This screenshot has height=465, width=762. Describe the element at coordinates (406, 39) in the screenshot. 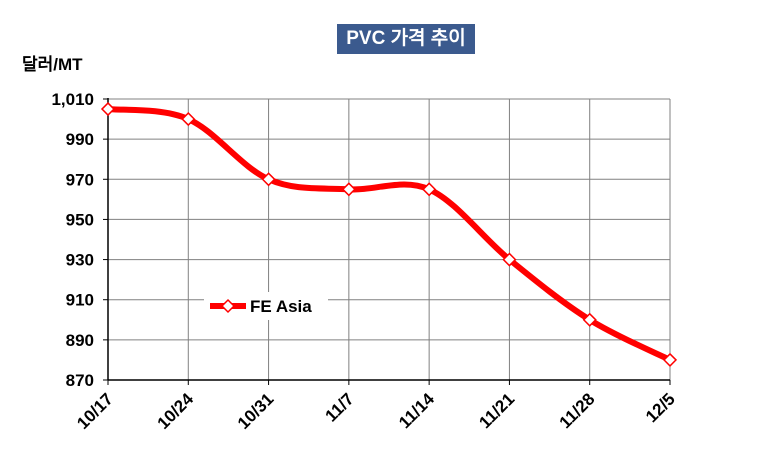

I see `chart-title: PVC 가격 추이` at that location.